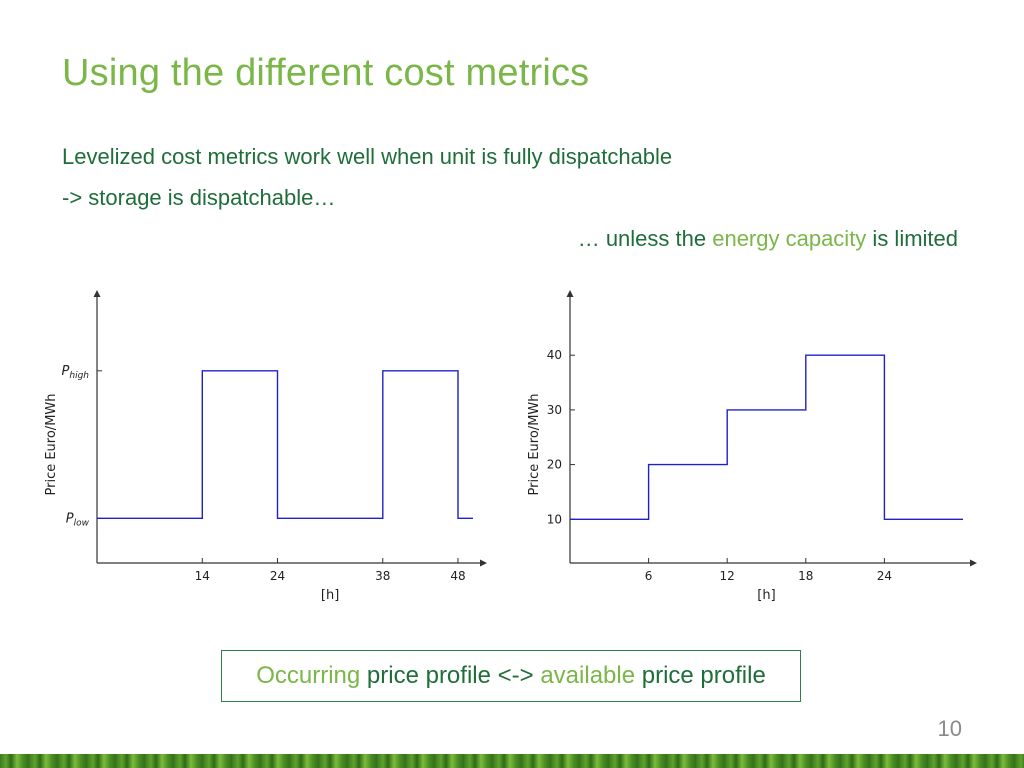  I want to click on x-tick-label: 18, so click(805, 576).